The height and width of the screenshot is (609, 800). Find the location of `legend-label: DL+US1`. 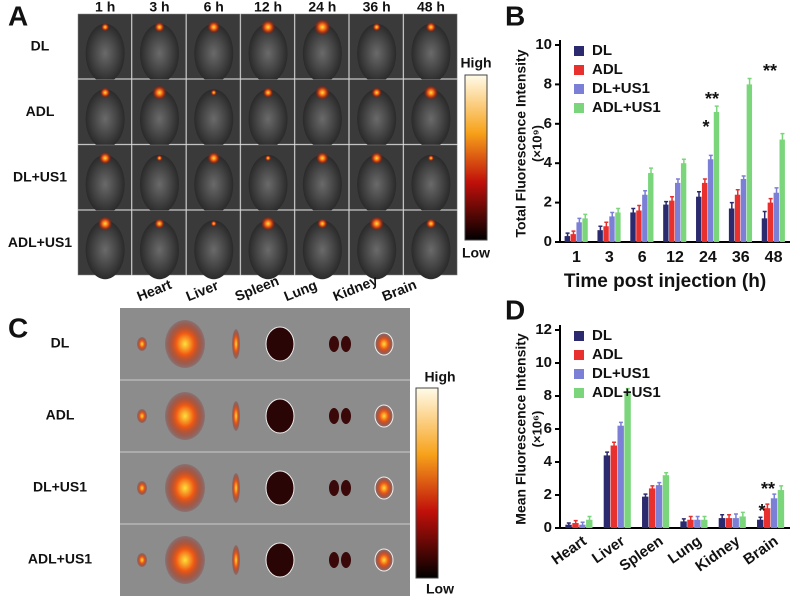

legend-label: DL+US1 is located at coordinates (621, 88).